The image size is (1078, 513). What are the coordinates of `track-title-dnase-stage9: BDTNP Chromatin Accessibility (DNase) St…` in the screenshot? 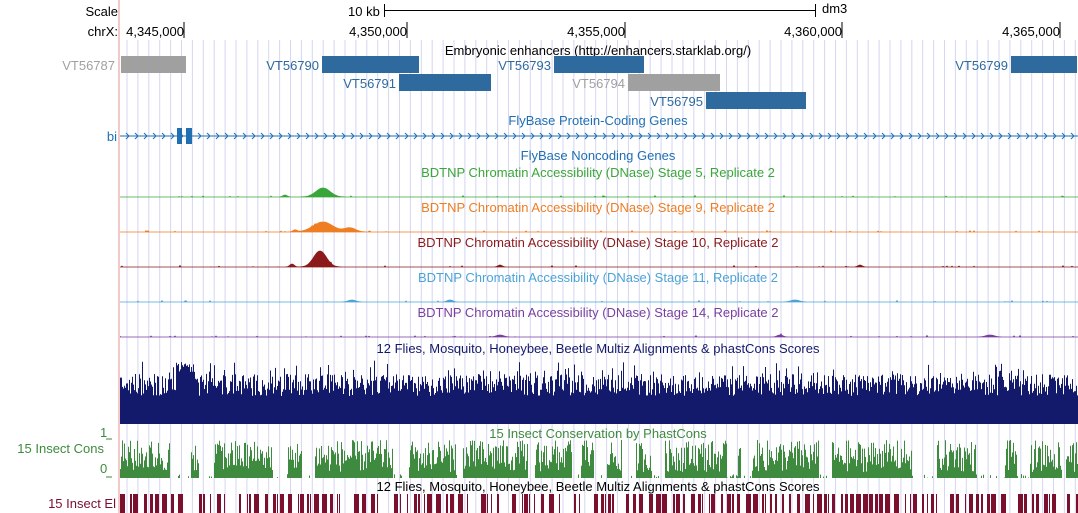 It's located at (598, 207).